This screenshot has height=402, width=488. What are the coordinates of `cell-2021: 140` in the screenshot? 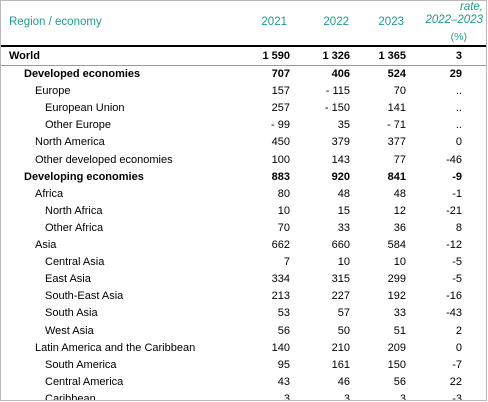 It's located at (280, 347).